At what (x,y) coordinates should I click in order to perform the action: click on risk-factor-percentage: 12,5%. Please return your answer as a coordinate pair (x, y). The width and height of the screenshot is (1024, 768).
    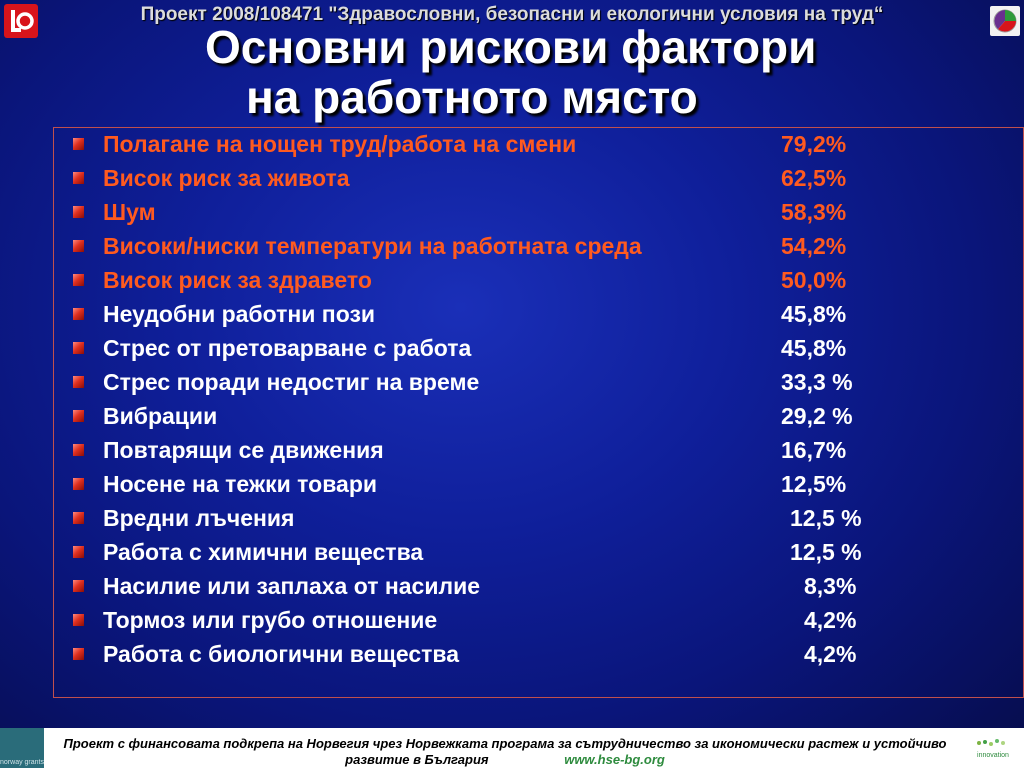
    Looking at the image, I should click on (814, 484).